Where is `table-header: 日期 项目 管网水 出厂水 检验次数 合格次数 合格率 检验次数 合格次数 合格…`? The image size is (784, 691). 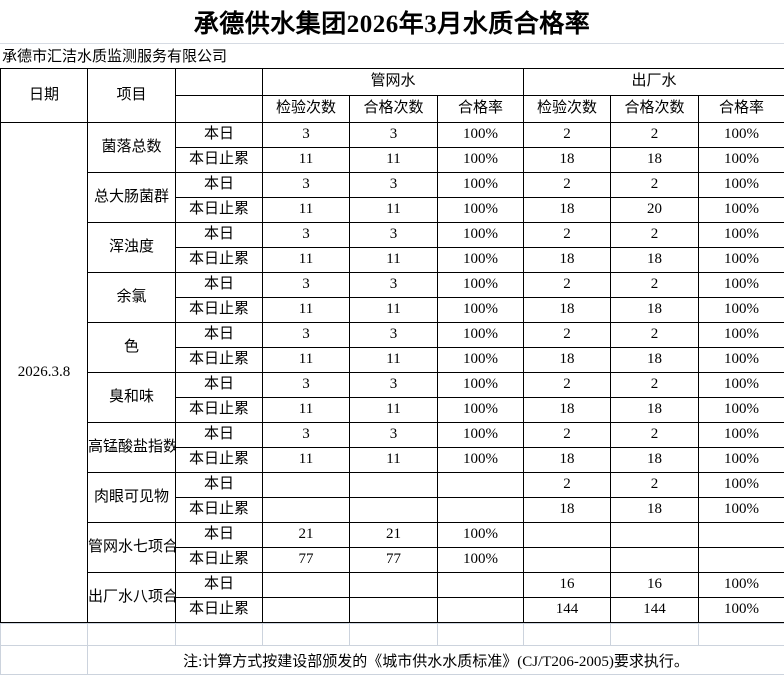
table-header: 日期 项目 管网水 出厂水 检验次数 合格次数 合格率 检验次数 合格次数 合格… is located at coordinates (392, 95).